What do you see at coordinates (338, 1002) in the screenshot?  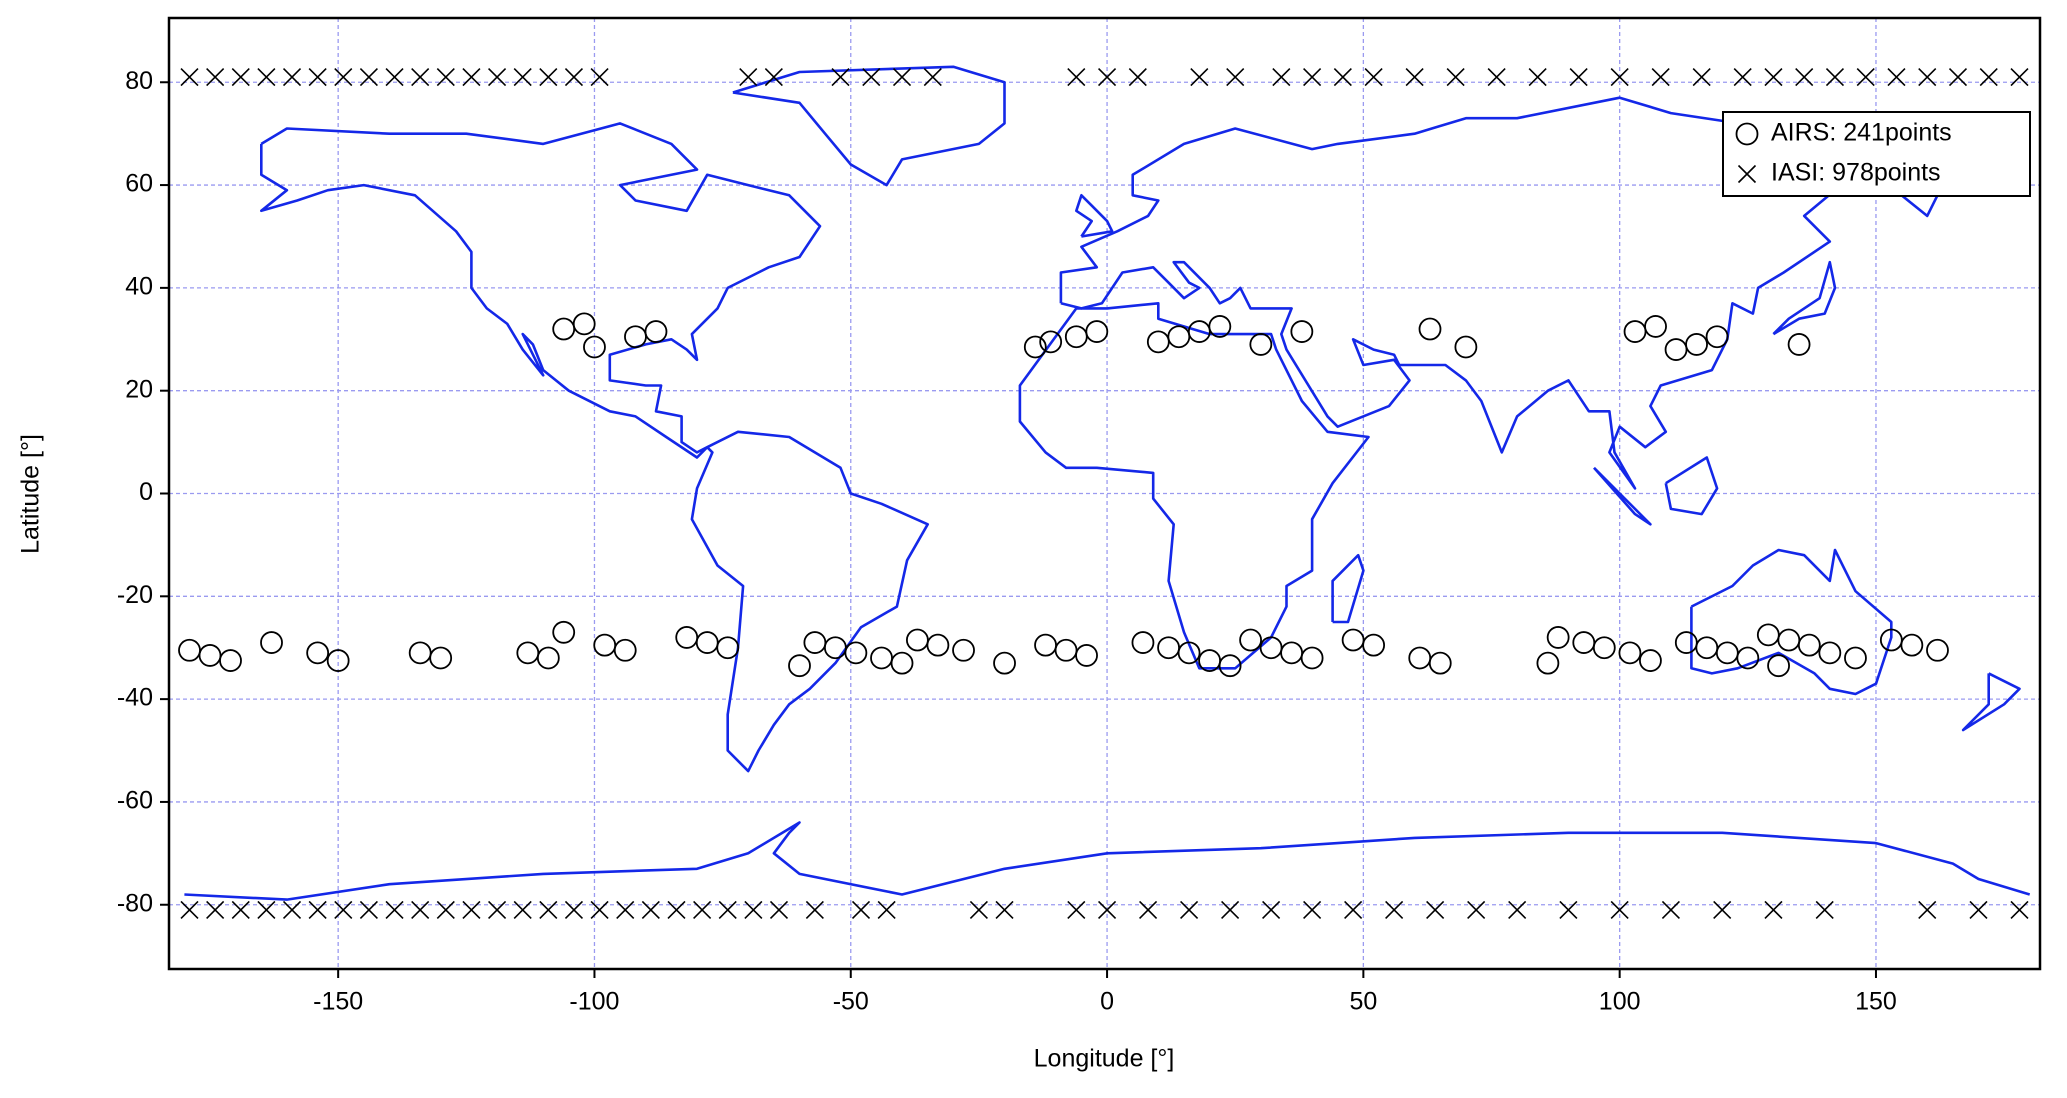 I see `x-tick-label: -150` at bounding box center [338, 1002].